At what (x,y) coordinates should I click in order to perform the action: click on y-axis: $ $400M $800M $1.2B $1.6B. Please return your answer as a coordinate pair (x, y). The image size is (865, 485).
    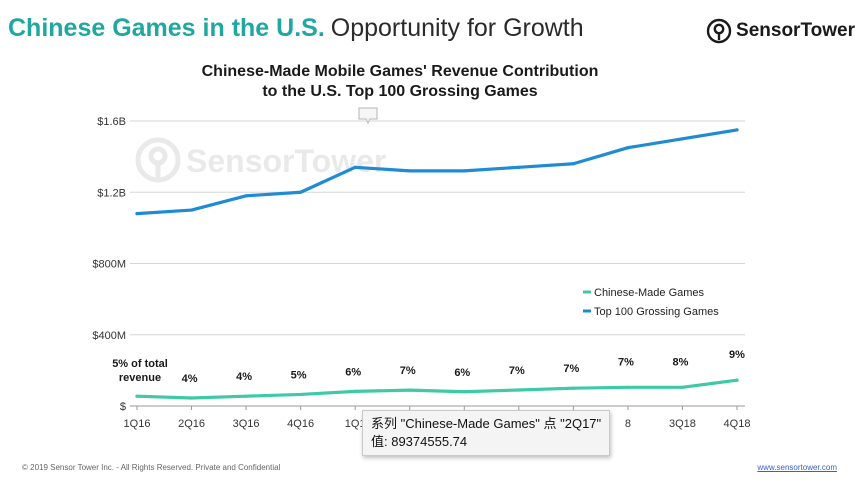
    Looking at the image, I should click on (109, 264).